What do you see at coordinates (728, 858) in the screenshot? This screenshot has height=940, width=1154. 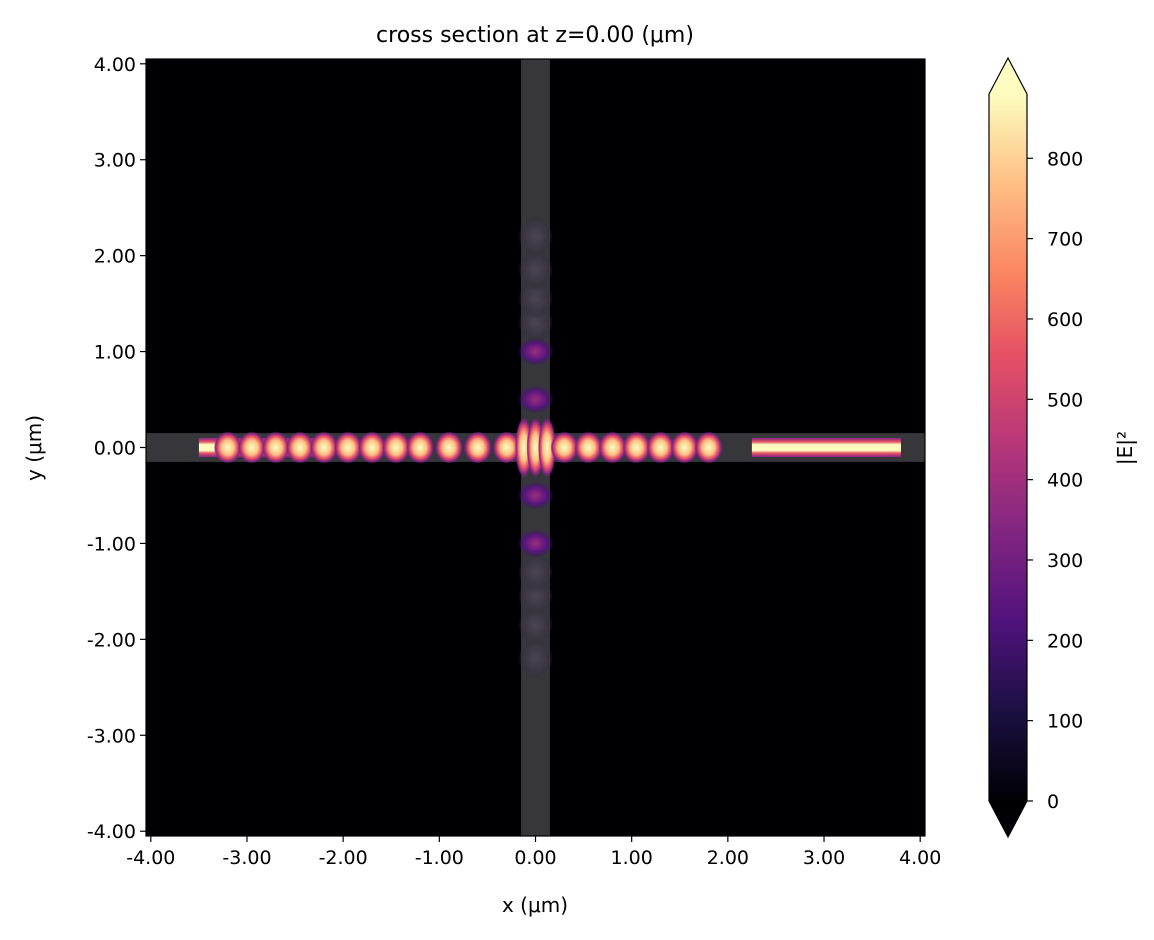 I see `x-tick-label: 2.00` at bounding box center [728, 858].